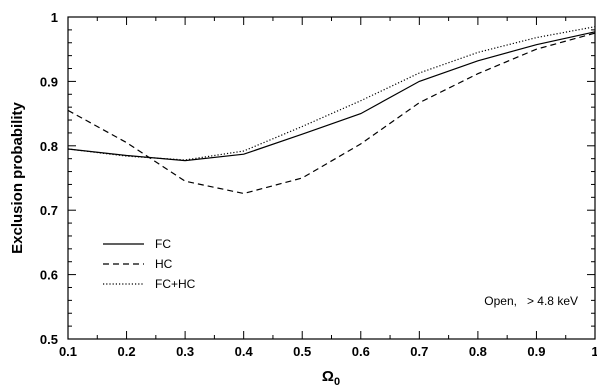 Image resolution: width=597 pixels, height=385 pixels. I want to click on y-tick-label: 1, so click(54, 17).